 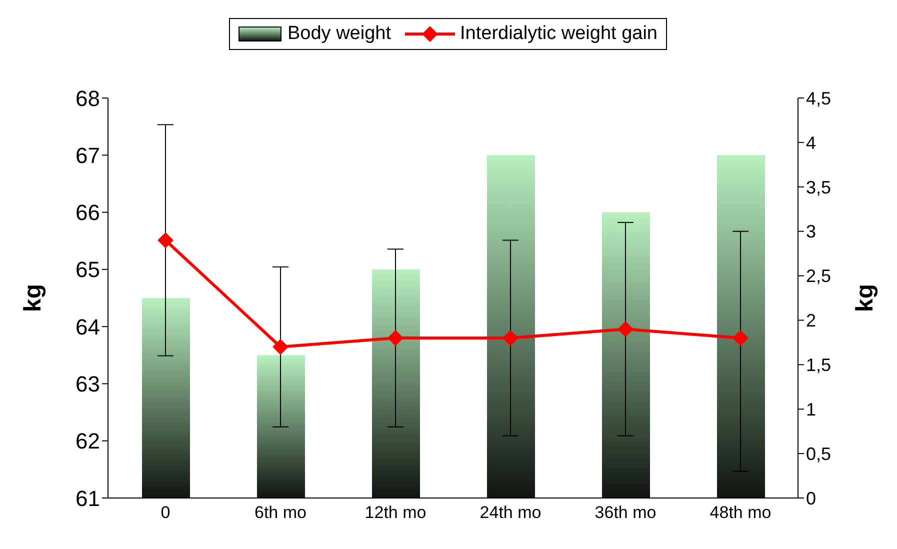 I want to click on x-tick-label: 12th mo, so click(x=395, y=512).